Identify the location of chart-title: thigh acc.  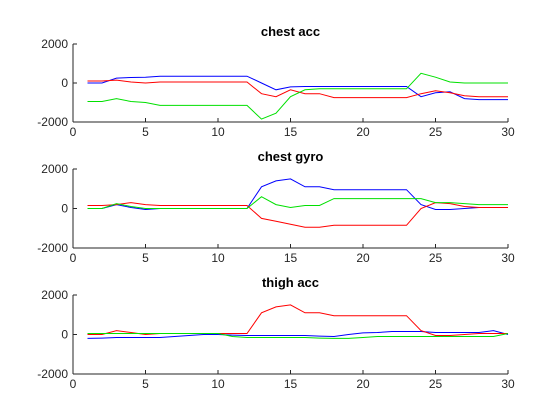
(290, 282).